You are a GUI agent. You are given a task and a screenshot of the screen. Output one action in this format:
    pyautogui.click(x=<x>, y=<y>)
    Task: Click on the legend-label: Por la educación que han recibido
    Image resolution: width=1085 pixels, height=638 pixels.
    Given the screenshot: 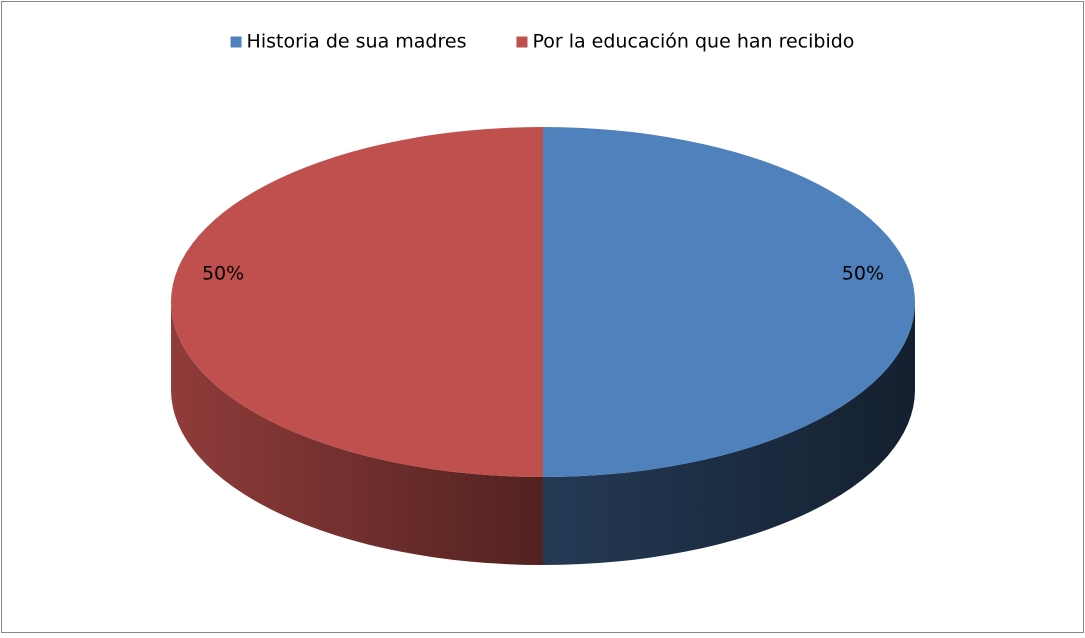 What is the action you would take?
    pyautogui.click(x=693, y=42)
    